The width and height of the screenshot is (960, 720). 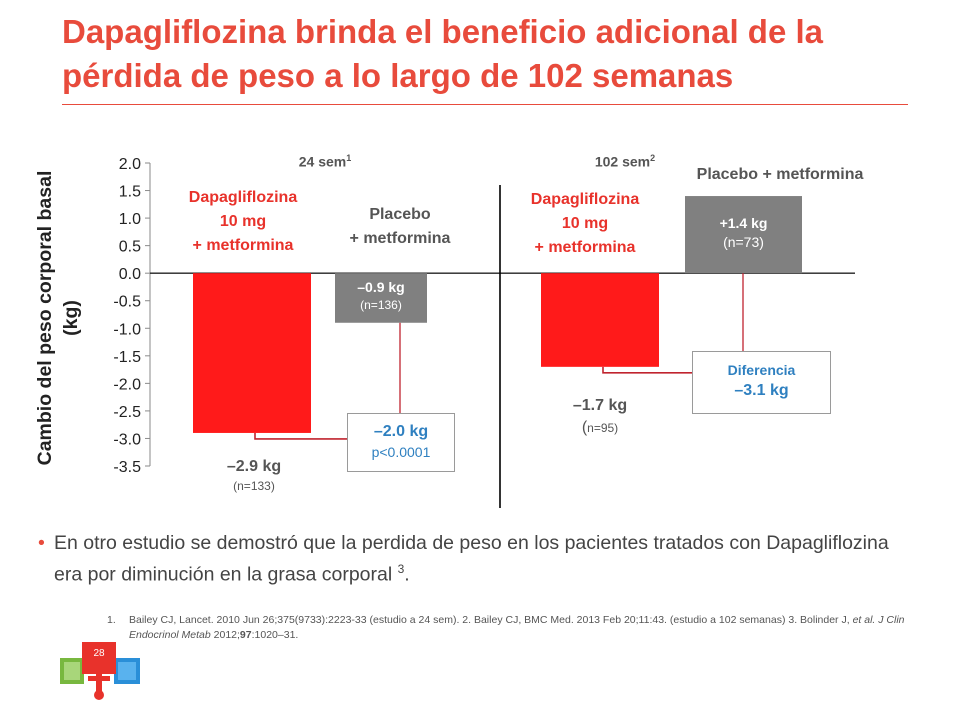 What do you see at coordinates (127, 329) in the screenshot?
I see `y-tick-label: -1.0` at bounding box center [127, 329].